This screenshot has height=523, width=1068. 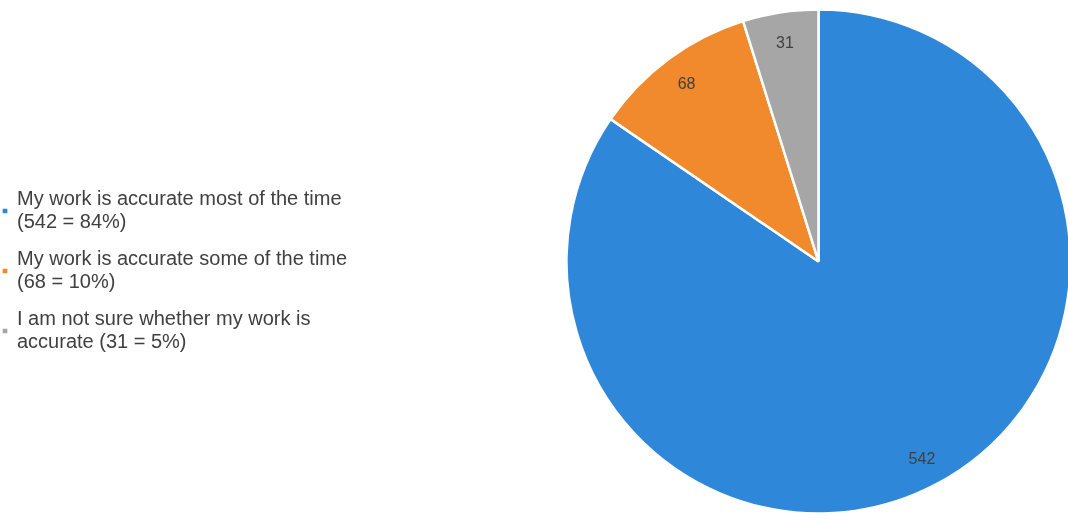 What do you see at coordinates (164, 330) in the screenshot?
I see `legend-label: I am not sure whether my work is accurate (31 = 5%)` at bounding box center [164, 330].